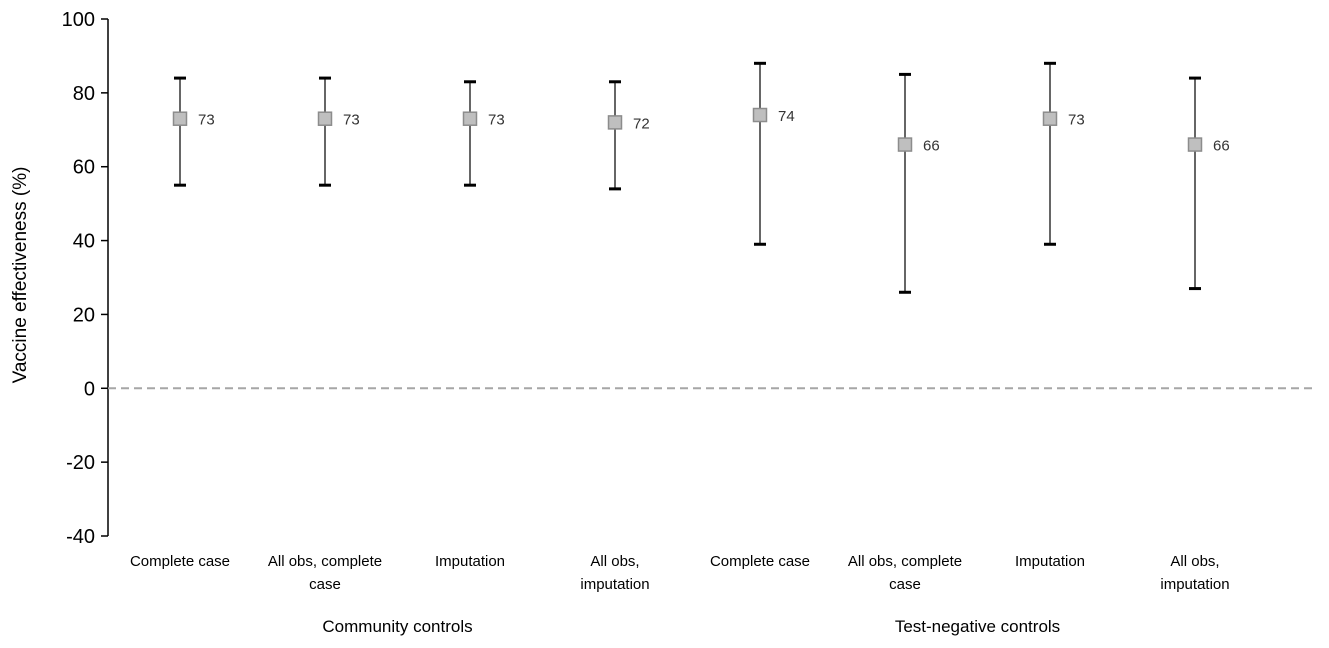 The height and width of the screenshot is (648, 1329). What do you see at coordinates (641, 123) in the screenshot?
I see `data-label: 72` at bounding box center [641, 123].